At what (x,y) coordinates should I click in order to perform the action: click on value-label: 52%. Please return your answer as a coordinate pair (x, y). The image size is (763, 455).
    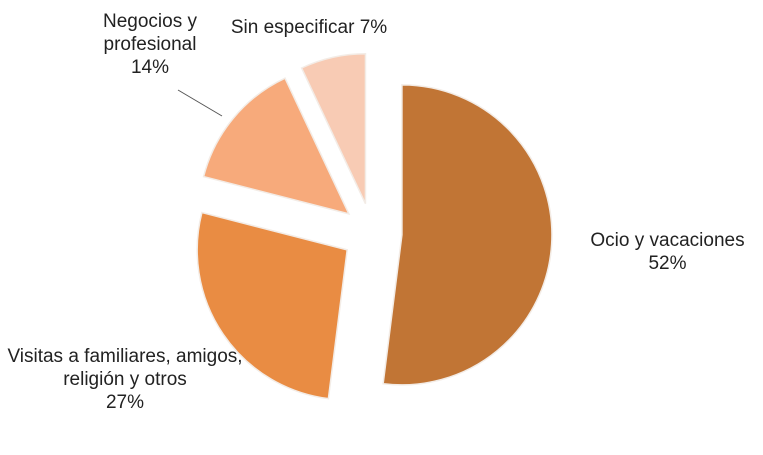
    Looking at the image, I should click on (667, 263).